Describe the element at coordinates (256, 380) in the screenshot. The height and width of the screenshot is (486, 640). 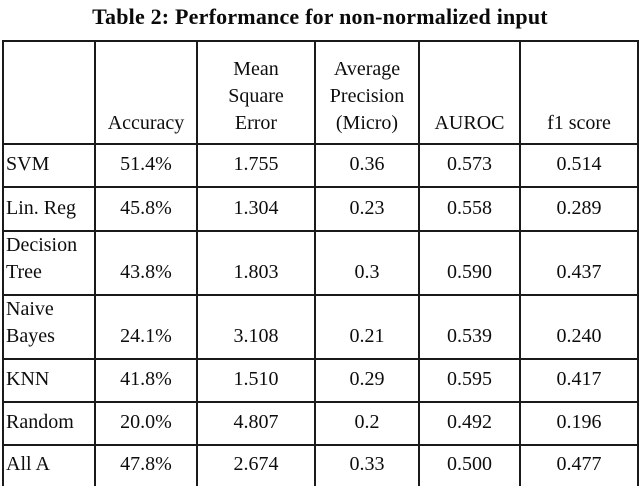
I see `cell-knn-mse: 1.510` at that location.